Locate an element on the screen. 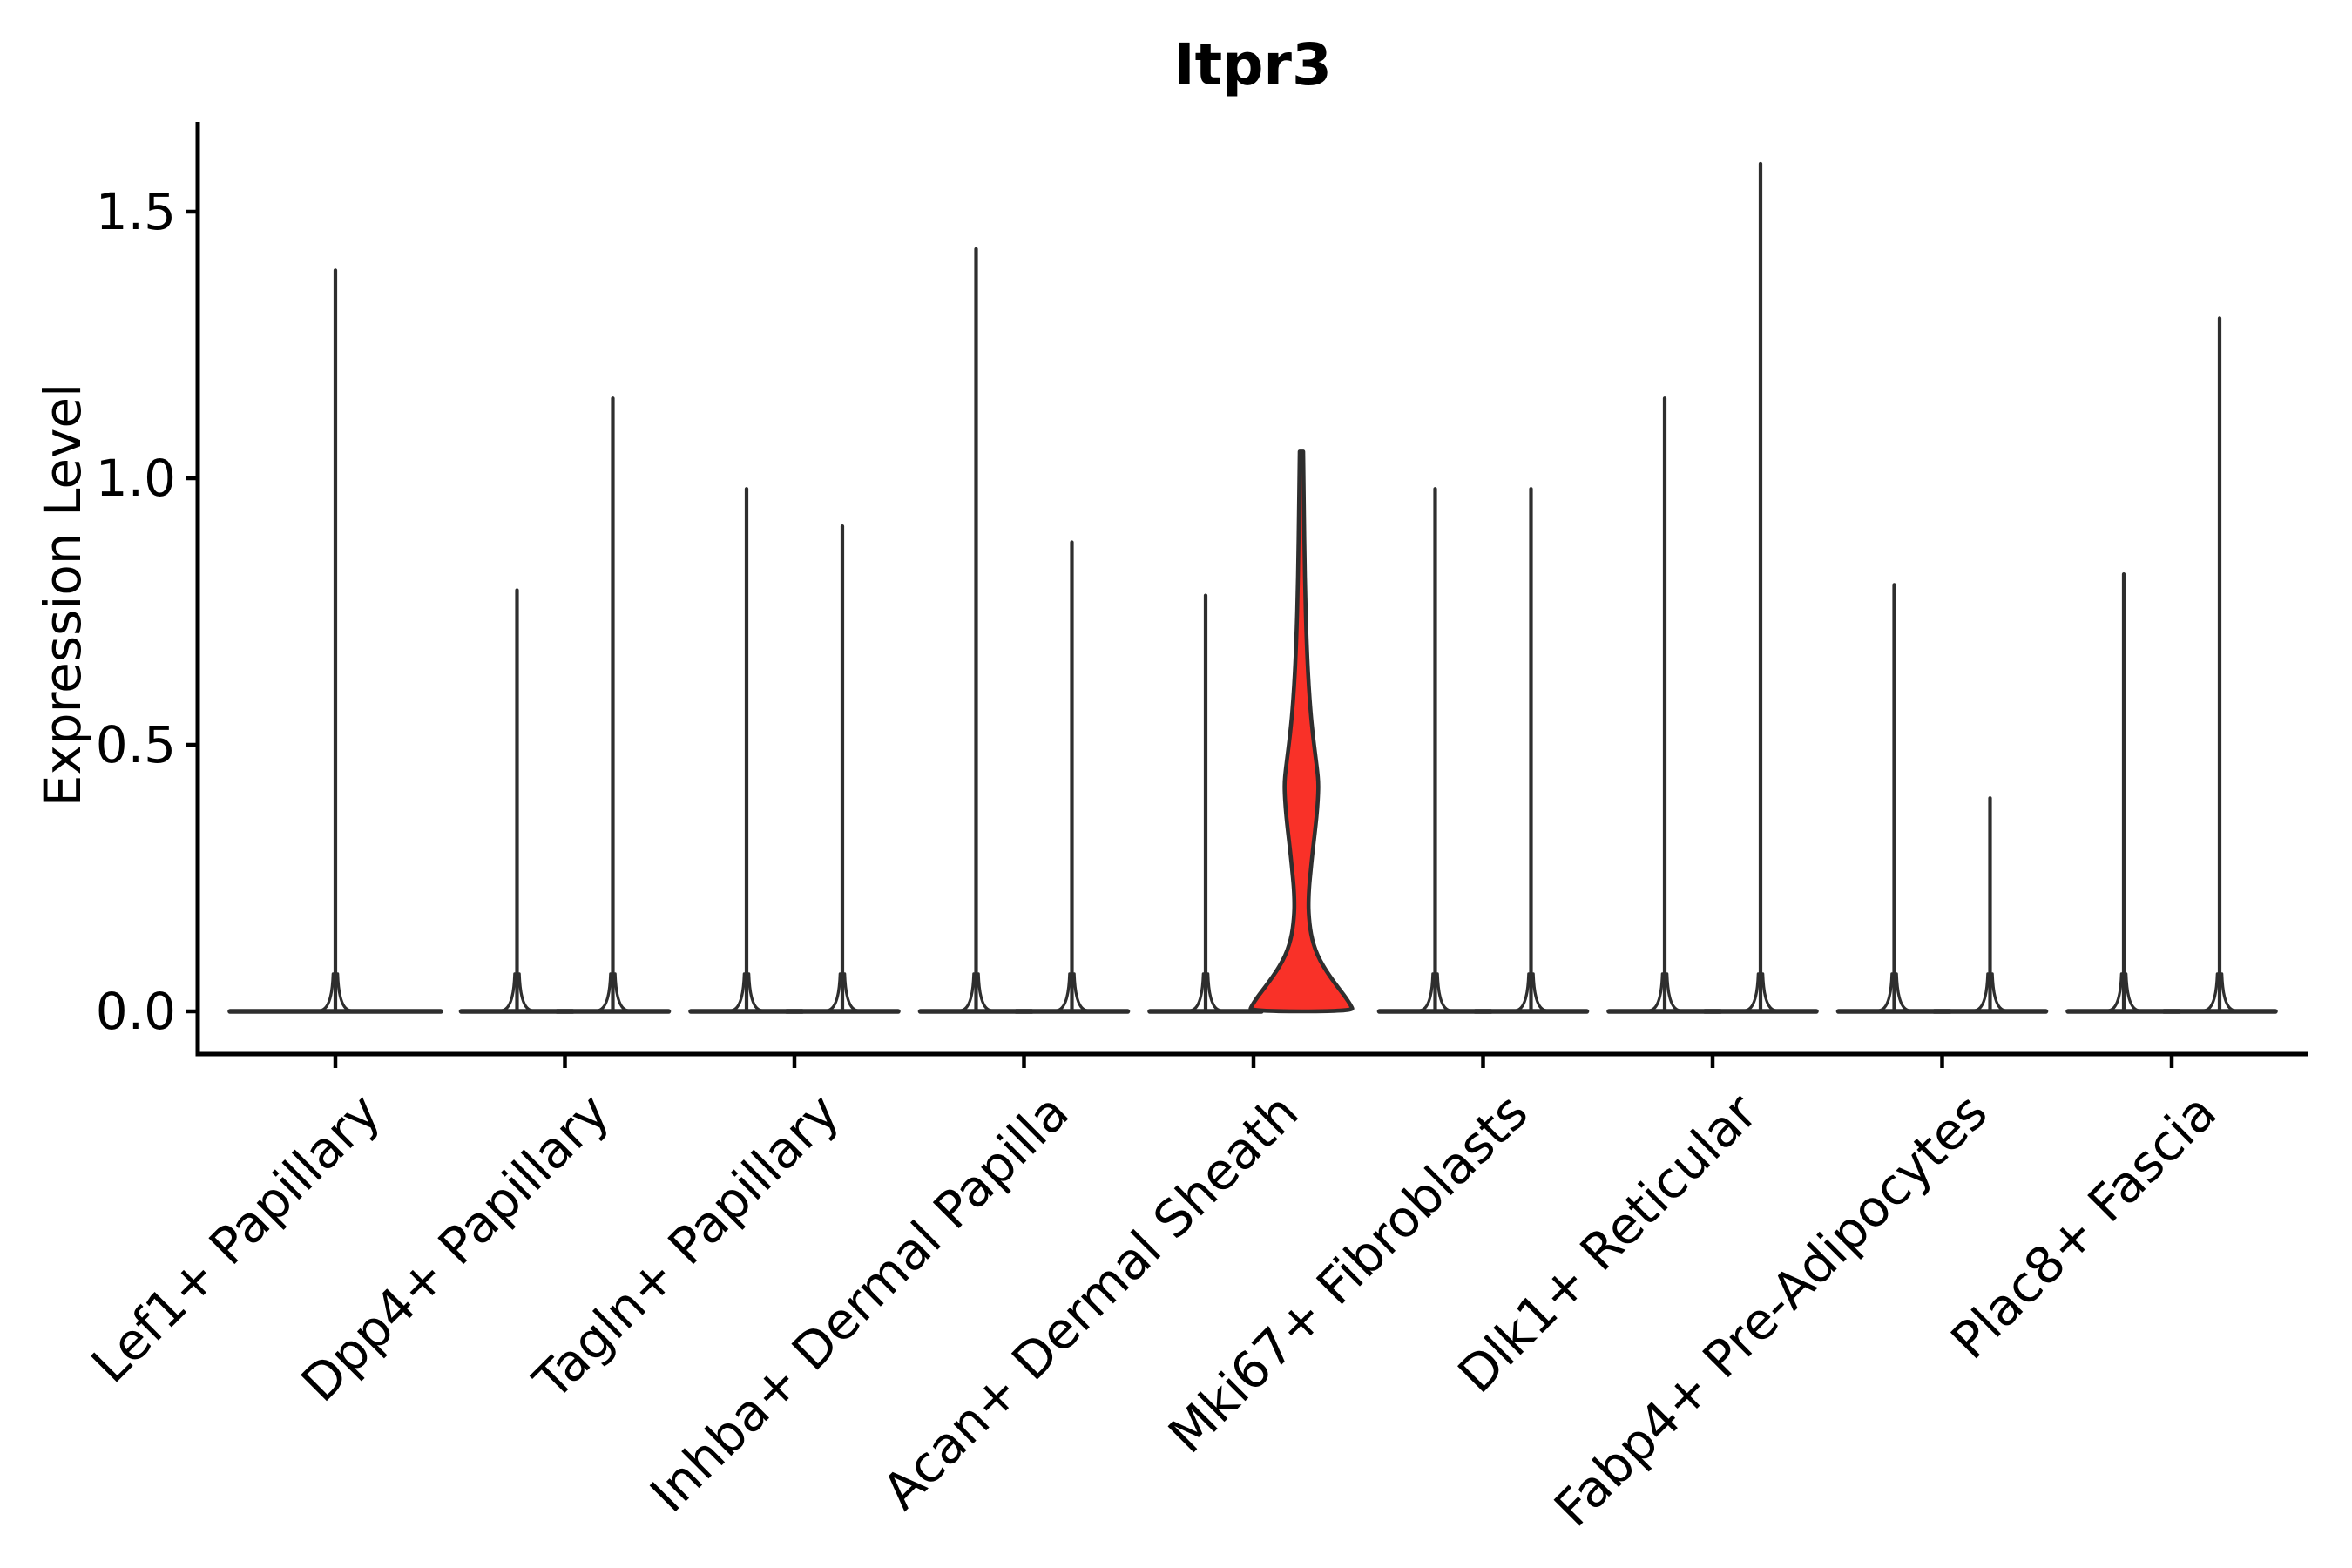 This screenshot has width=2352, height=1568. y-tick-label: 0.5 is located at coordinates (135, 744).